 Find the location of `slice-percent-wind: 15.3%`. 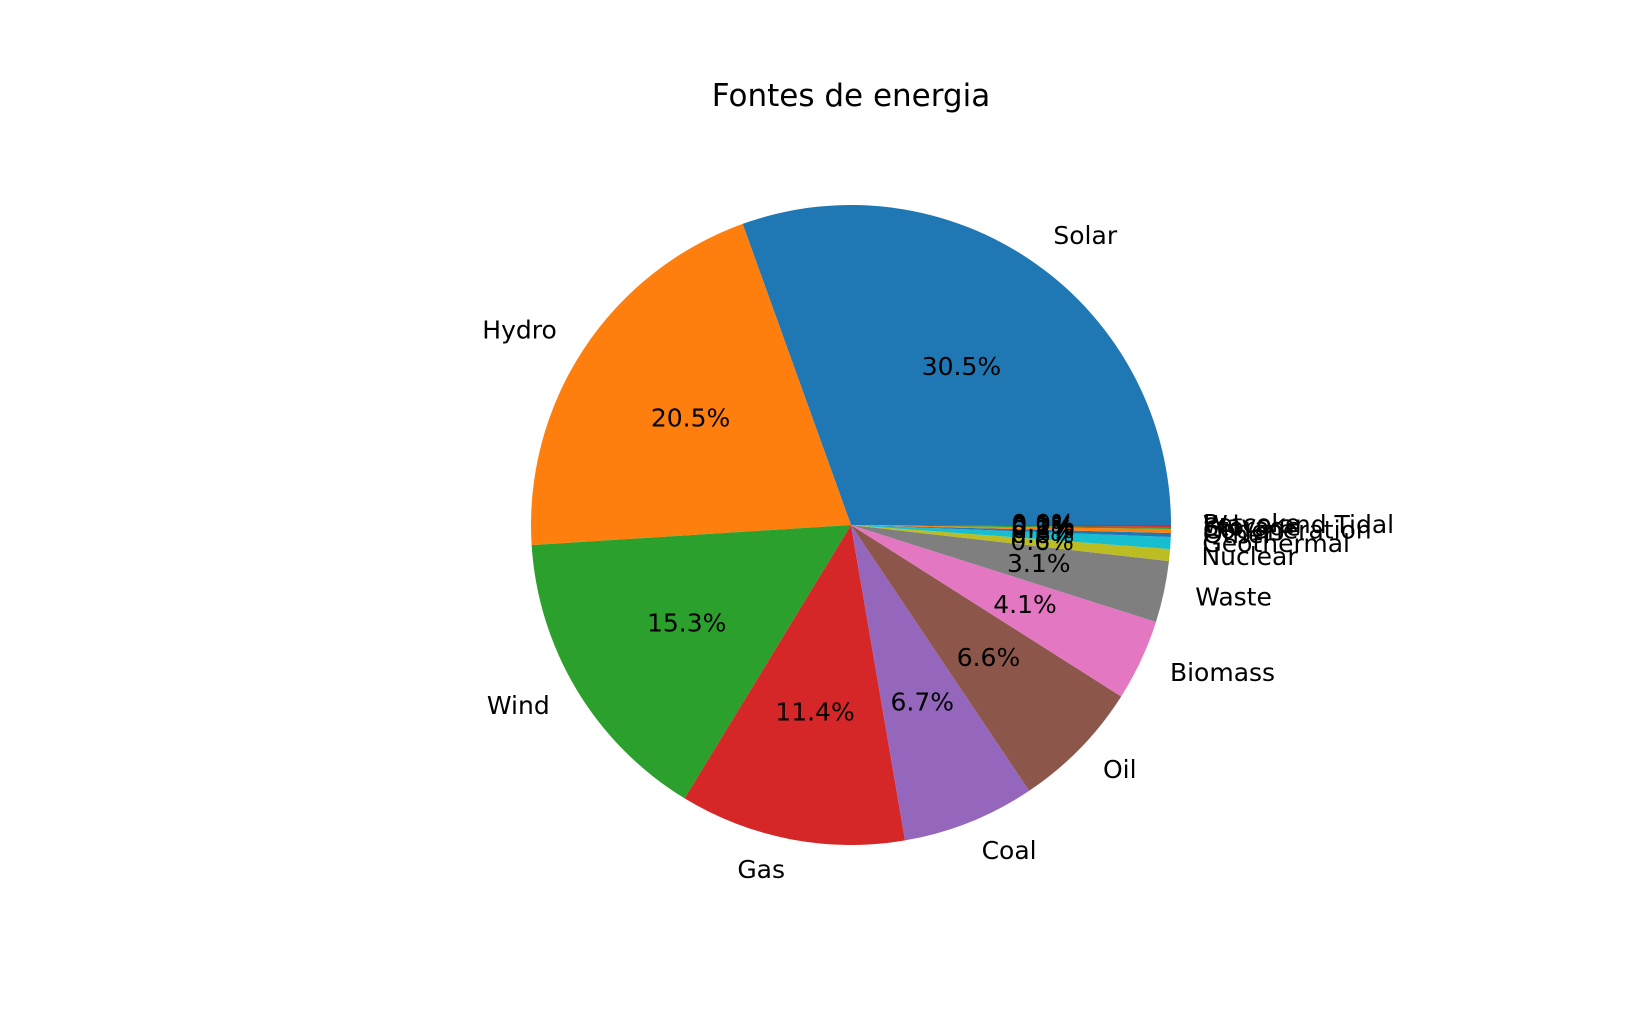

slice-percent-wind: 15.3% is located at coordinates (686, 622).